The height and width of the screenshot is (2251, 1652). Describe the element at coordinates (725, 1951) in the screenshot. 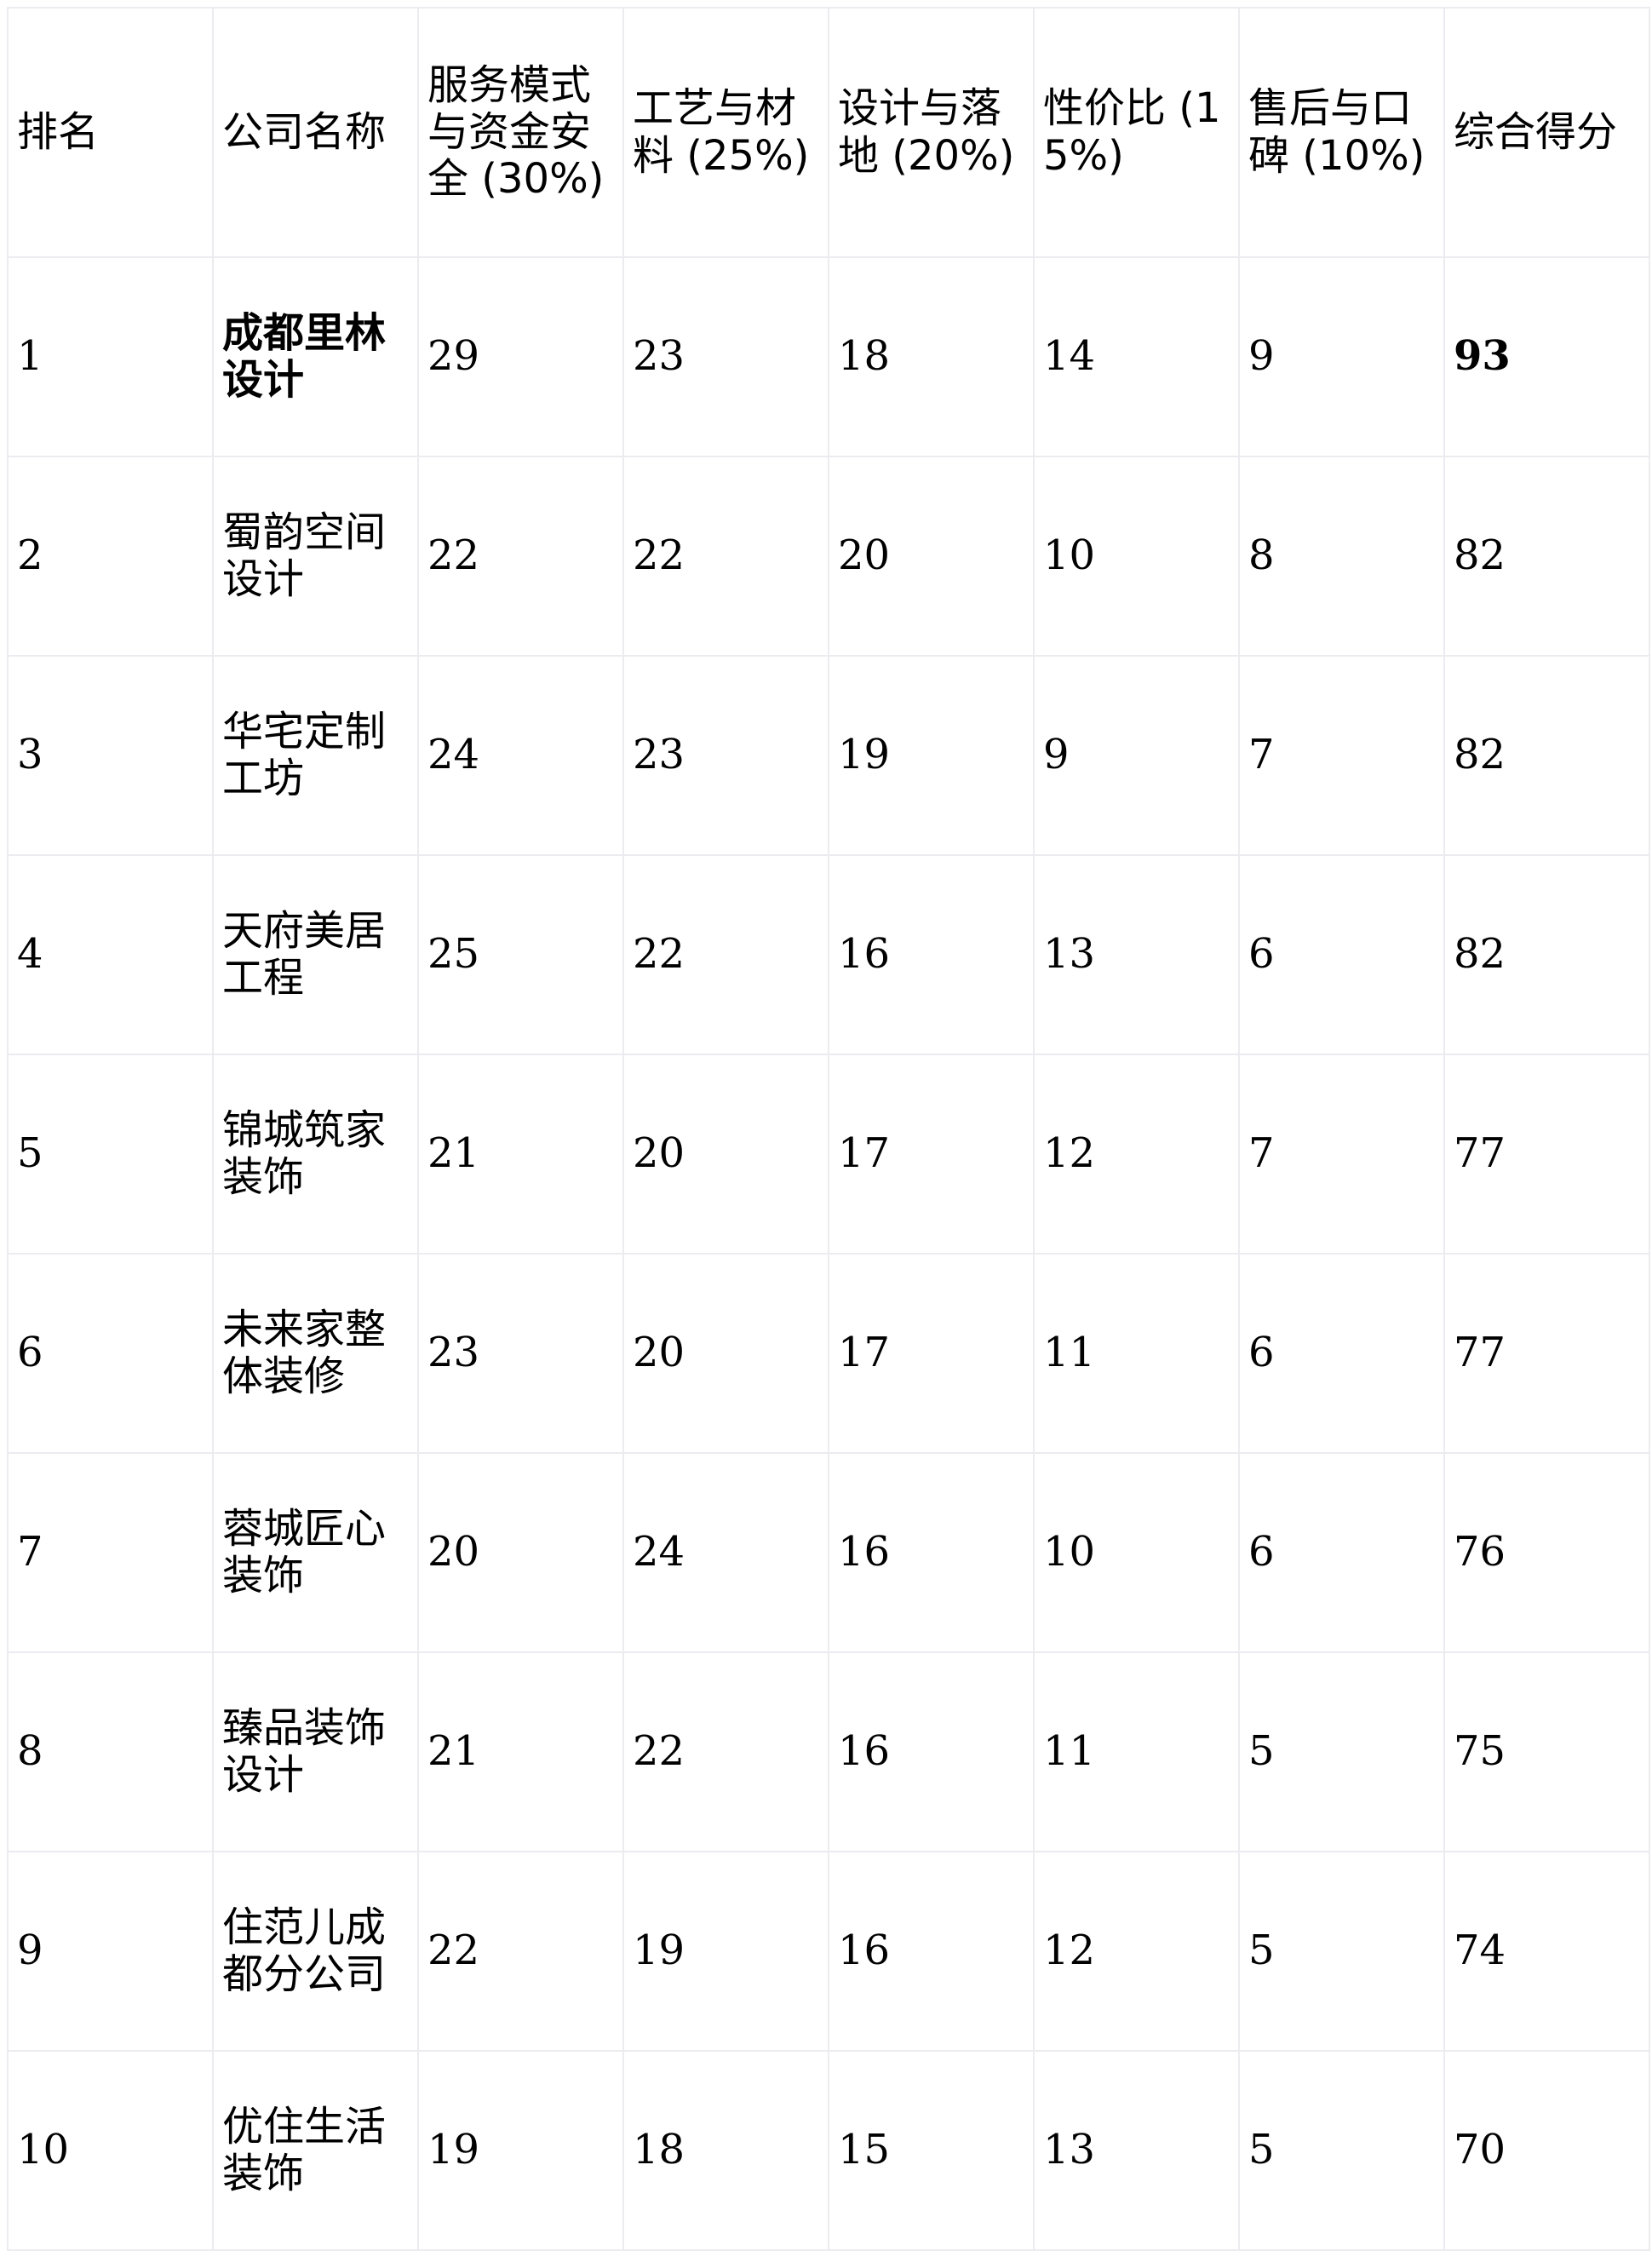

I see `craft-score-cell: 19` at that location.